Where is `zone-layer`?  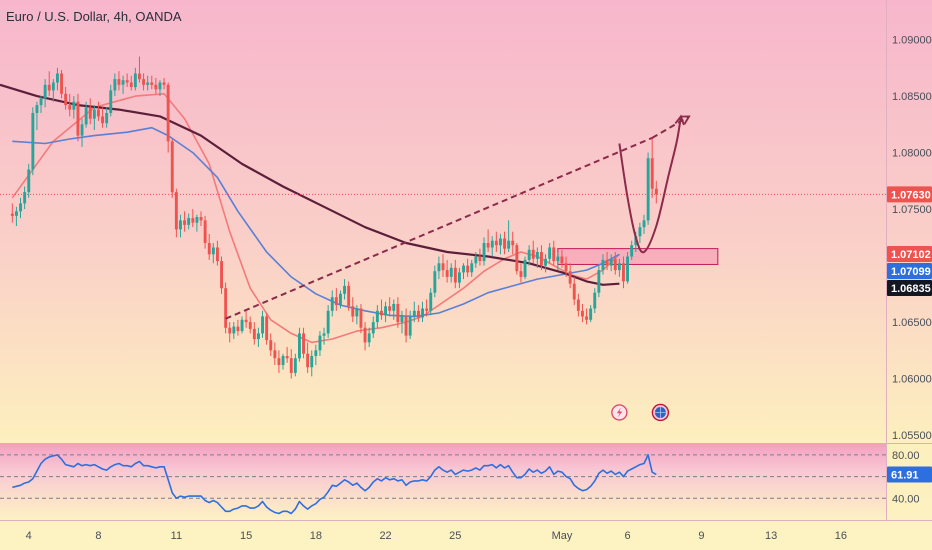 zone-layer is located at coordinates (638, 256).